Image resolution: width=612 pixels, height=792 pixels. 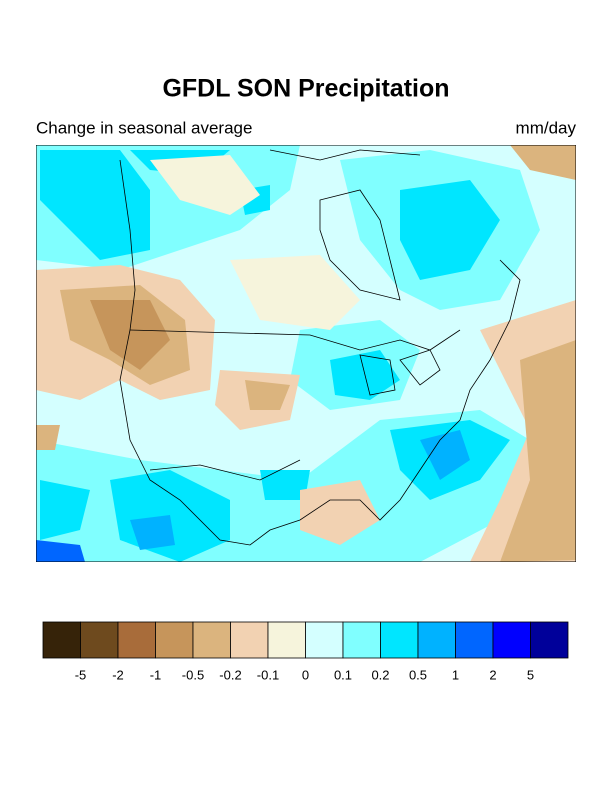 I want to click on colorbar-label: -0.5, so click(x=193, y=674).